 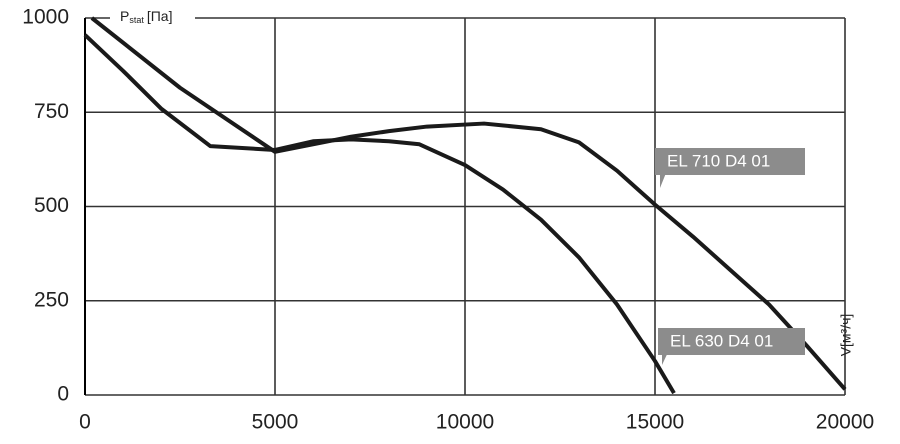 I want to click on x-tick-label: 15000, so click(x=655, y=422).